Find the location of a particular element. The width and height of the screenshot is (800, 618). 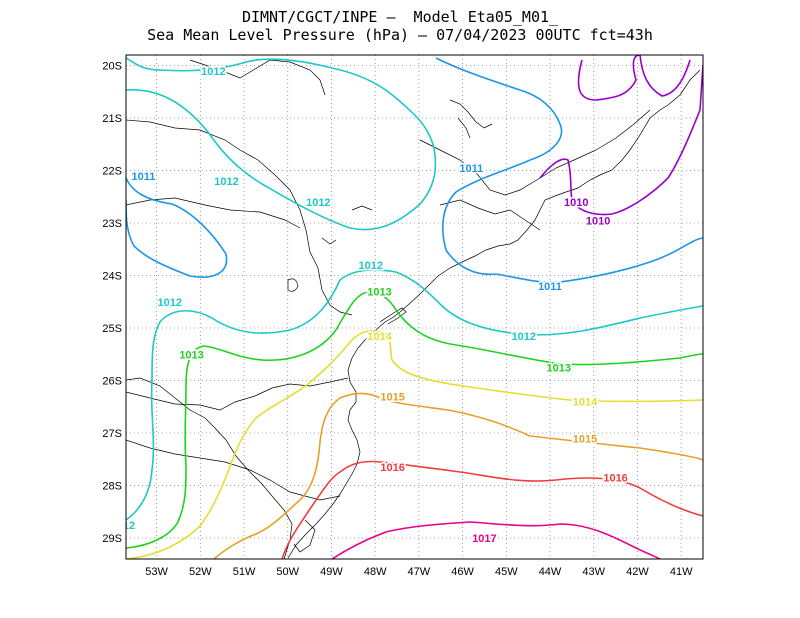

lat-tick-label: 29S is located at coordinates (112, 539).